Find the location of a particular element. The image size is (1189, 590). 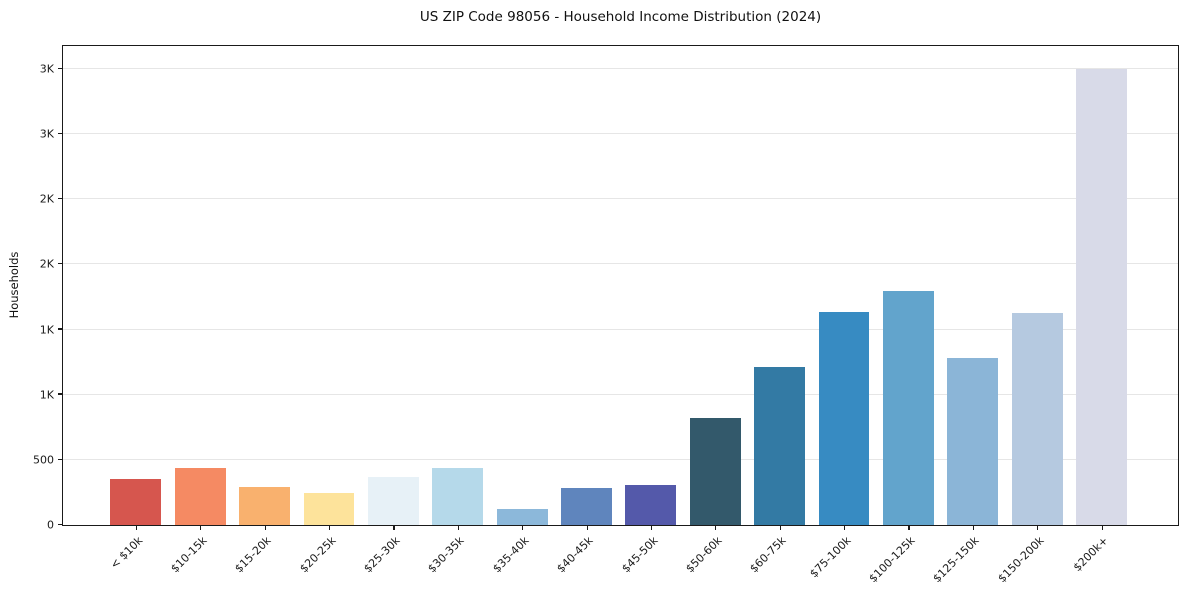

bar-45-50k is located at coordinates (651, 505).